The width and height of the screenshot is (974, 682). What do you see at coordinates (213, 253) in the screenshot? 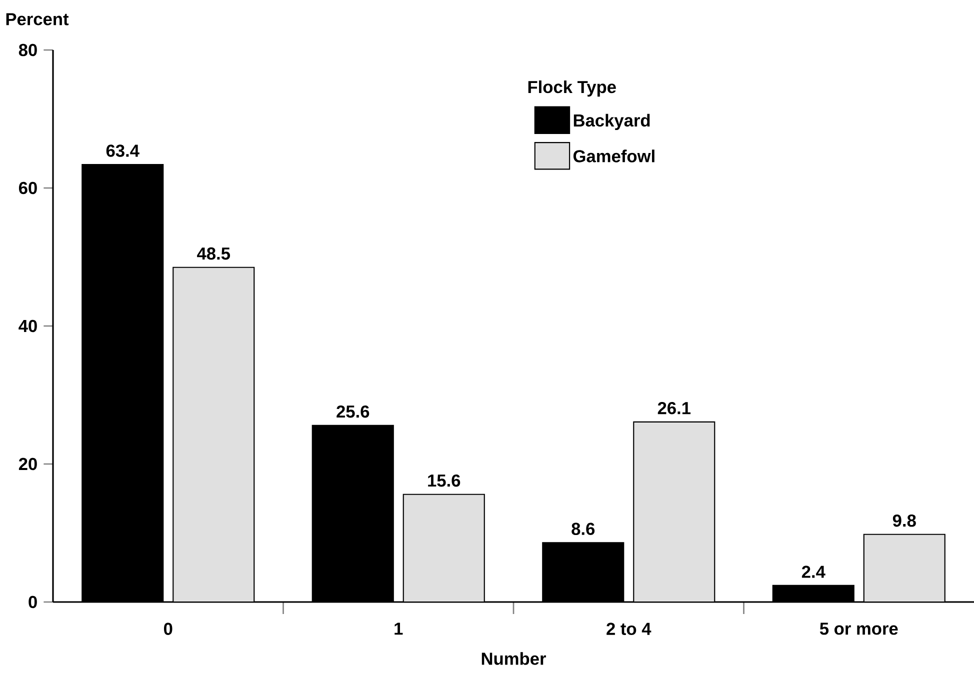
I see `data-label: 48.5` at bounding box center [213, 253].